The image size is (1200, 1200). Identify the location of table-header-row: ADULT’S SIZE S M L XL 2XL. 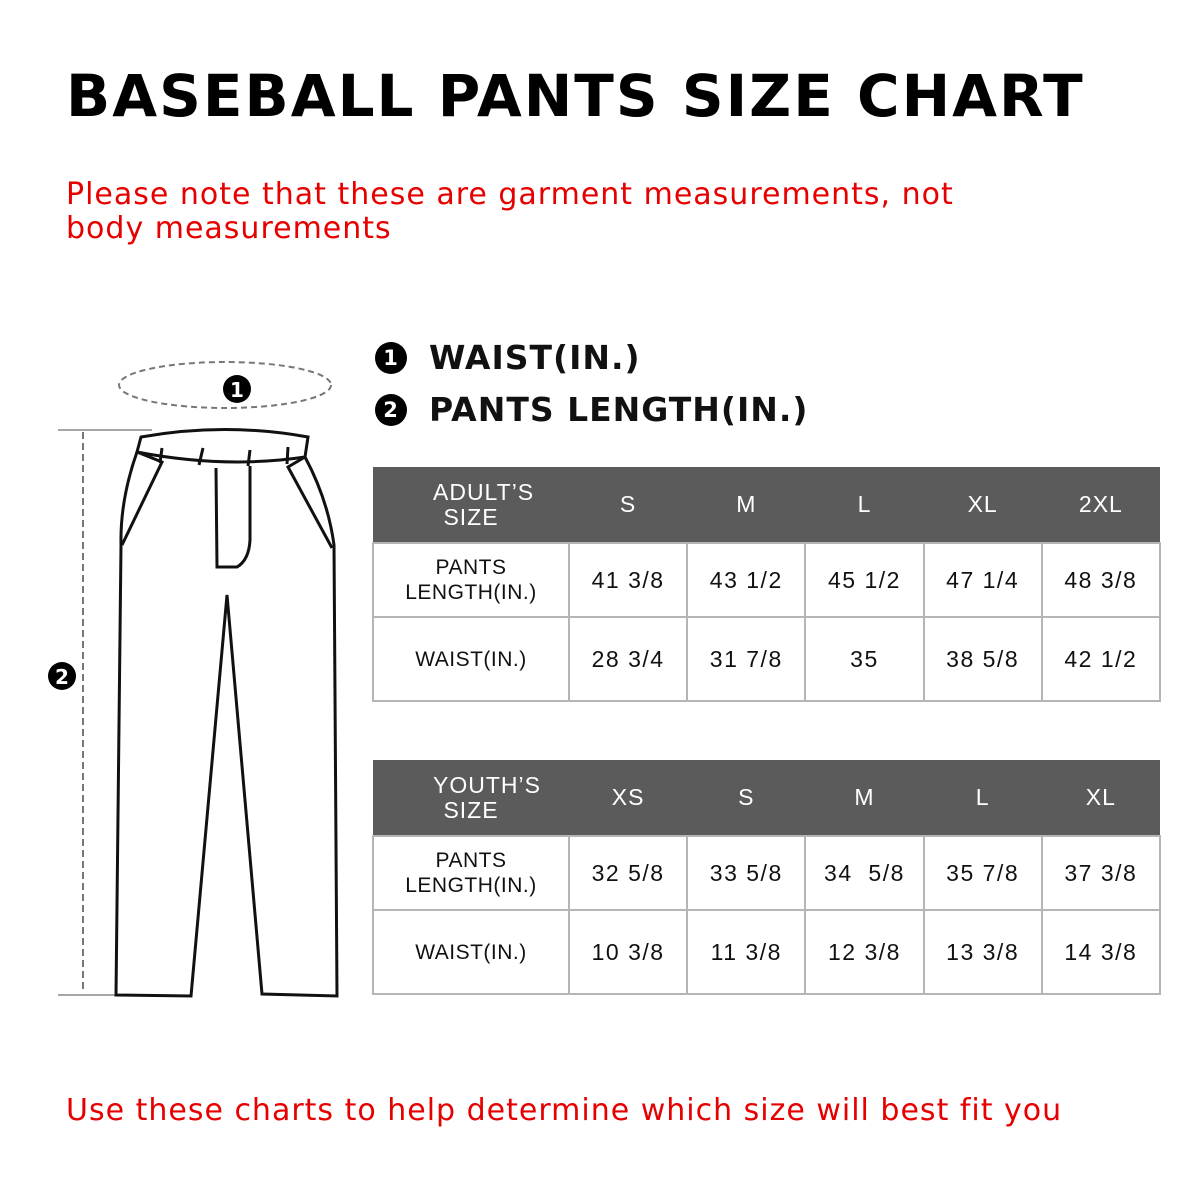
(766, 505).